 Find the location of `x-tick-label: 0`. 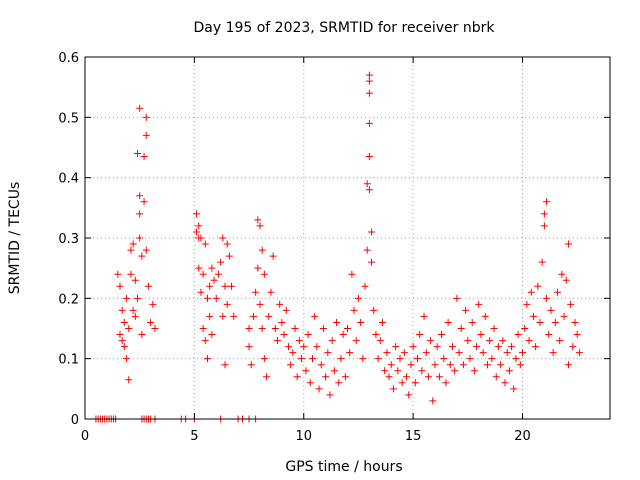

x-tick-label: 0 is located at coordinates (85, 436).